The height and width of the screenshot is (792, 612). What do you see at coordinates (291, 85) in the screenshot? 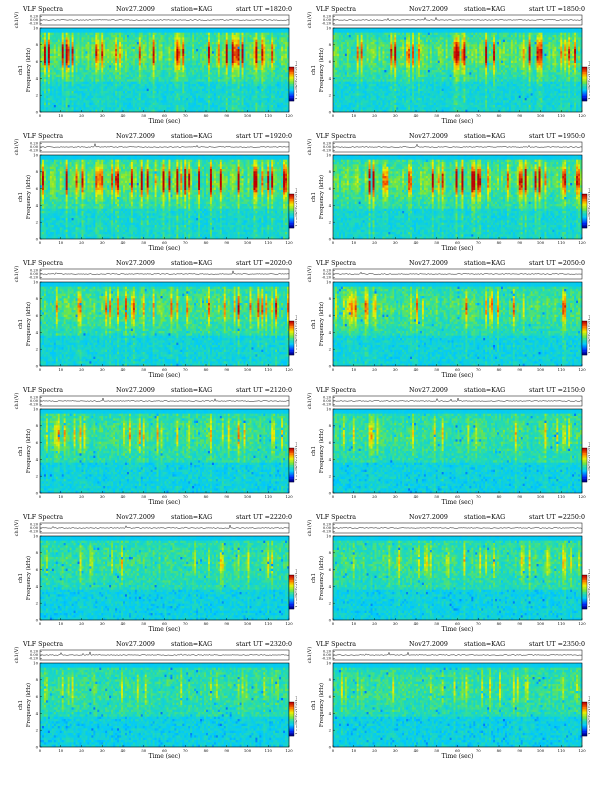
I see `colorbar-segment` at bounding box center [291, 85].